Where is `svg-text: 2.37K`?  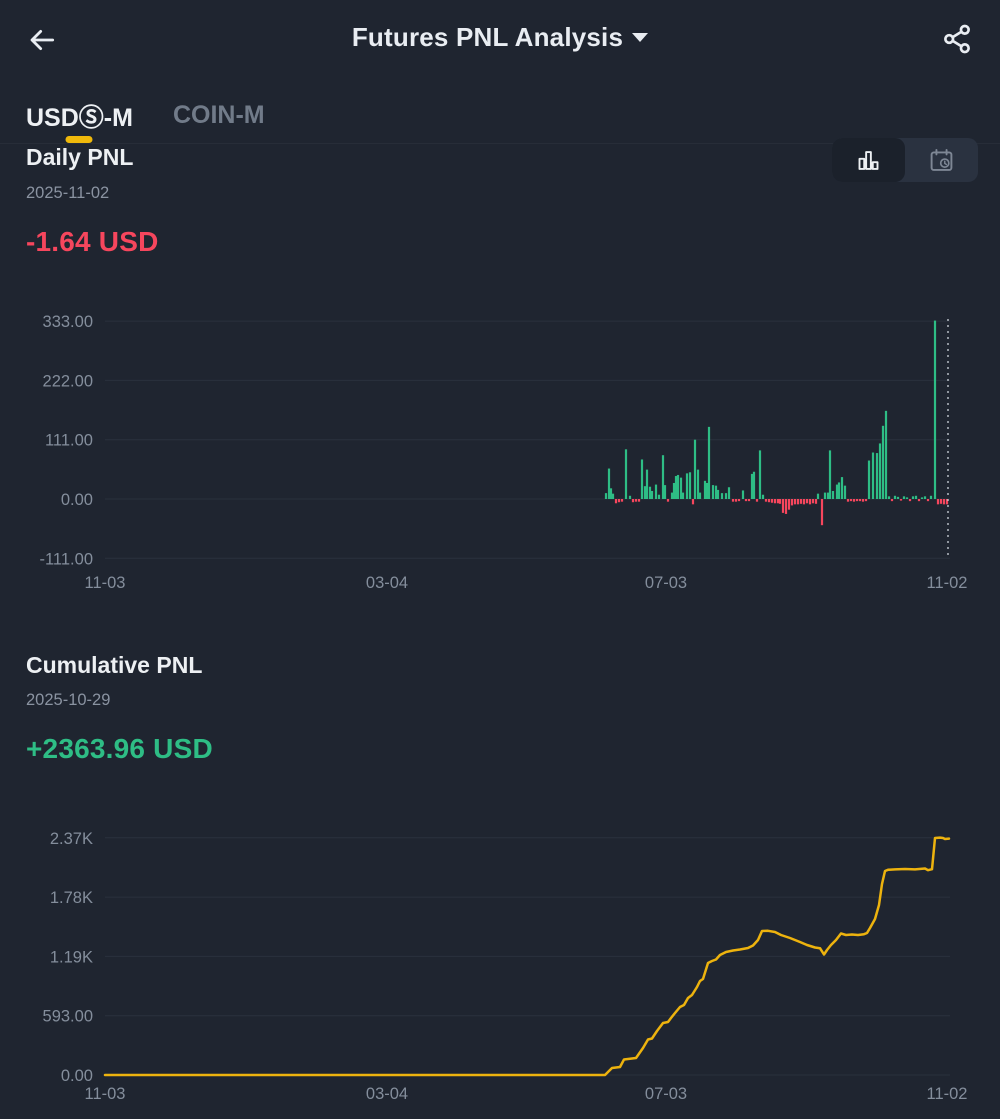
svg-text: 2.37K is located at coordinates (71, 839).